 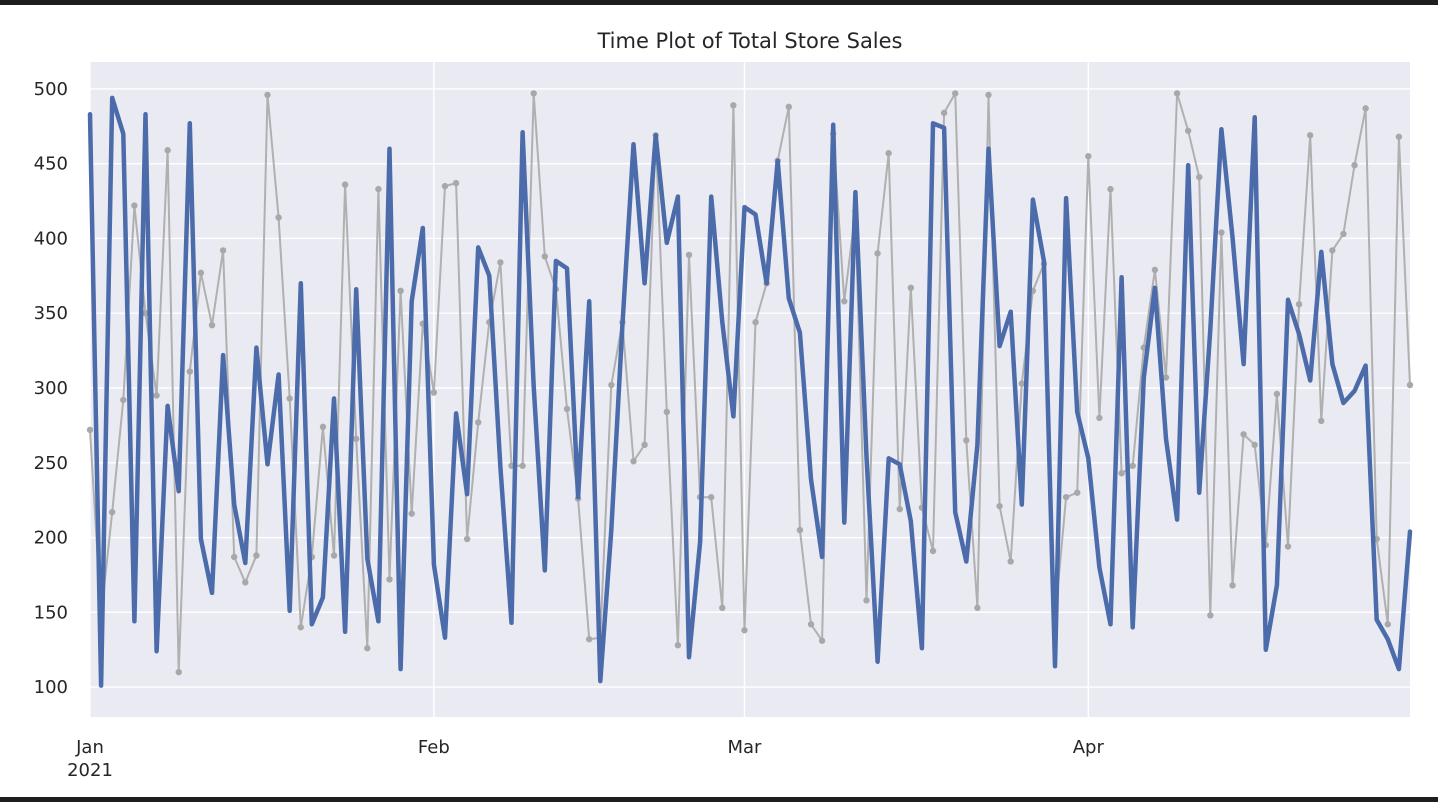 What do you see at coordinates (51, 687) in the screenshot?
I see `y-tick-label: 100` at bounding box center [51, 687].